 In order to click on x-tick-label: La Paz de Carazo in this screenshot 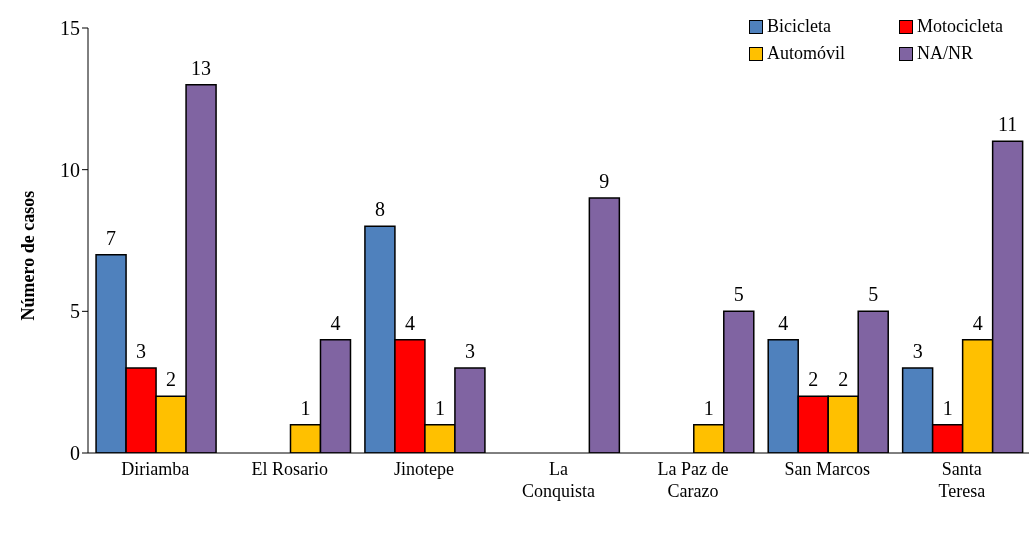, I will do `click(693, 480)`.